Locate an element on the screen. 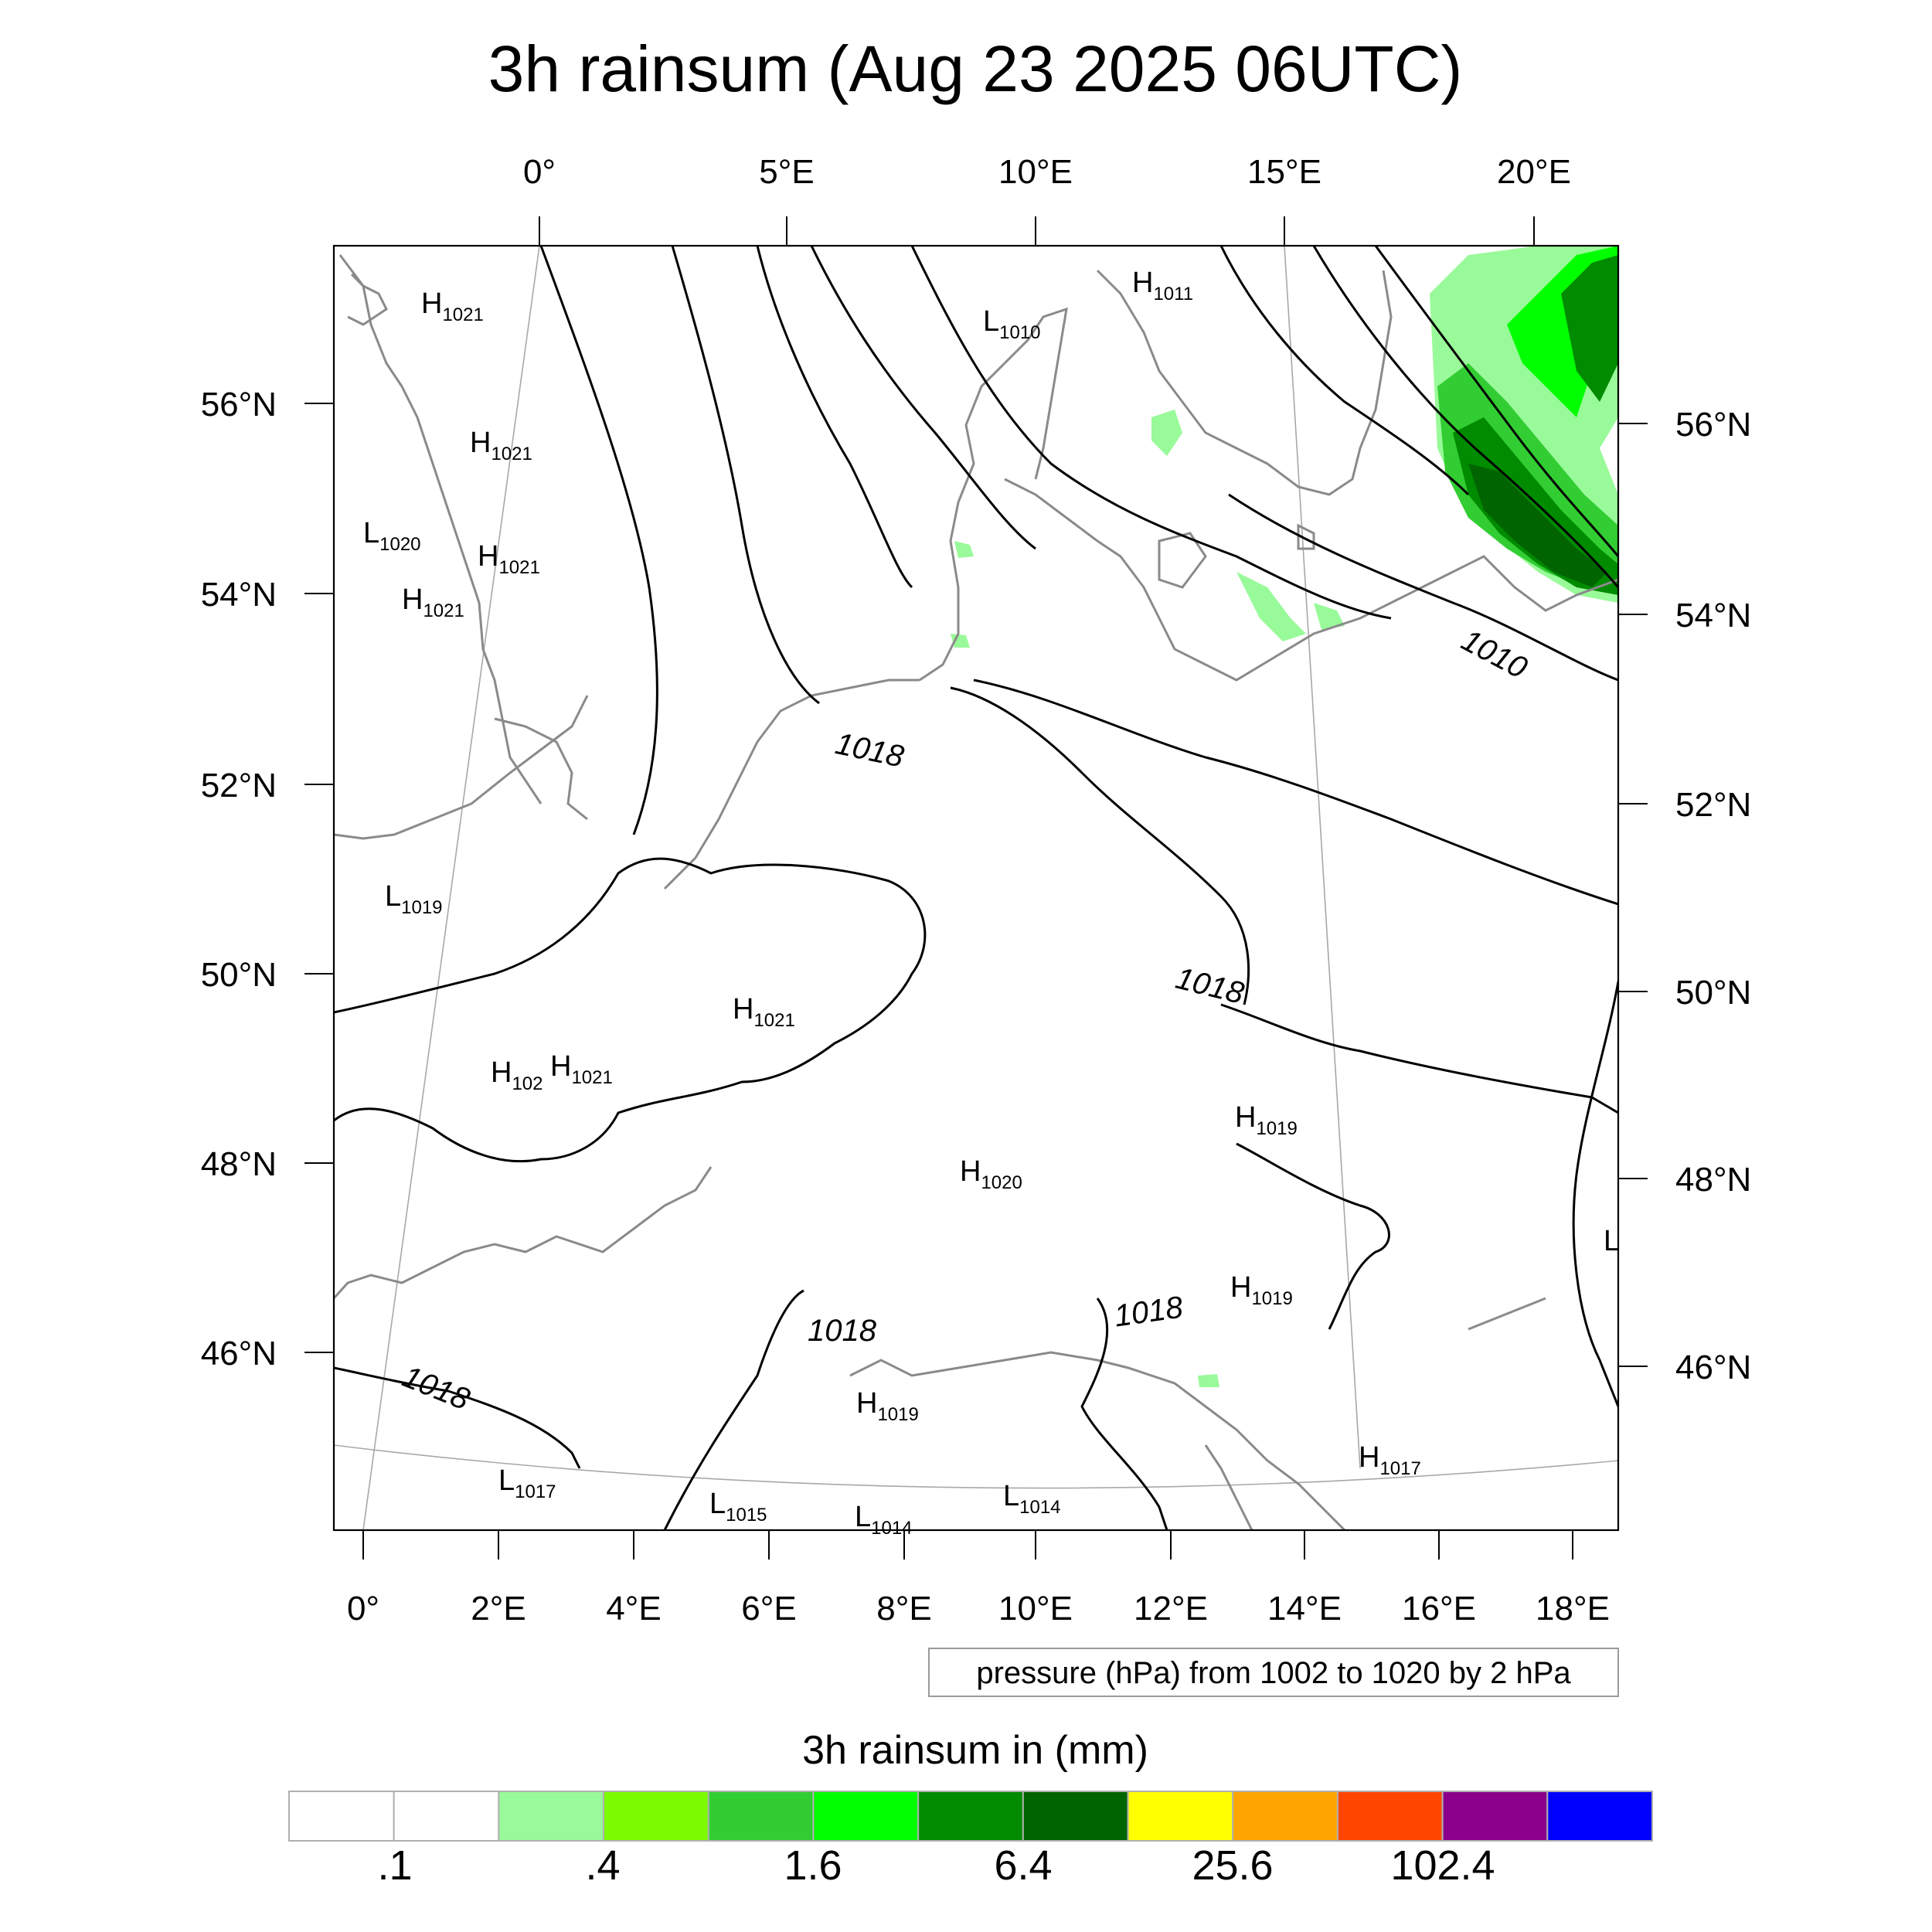 Image resolution: width=1932 pixels, height=1932 pixels. left-lat-label: 56°N is located at coordinates (239, 404).